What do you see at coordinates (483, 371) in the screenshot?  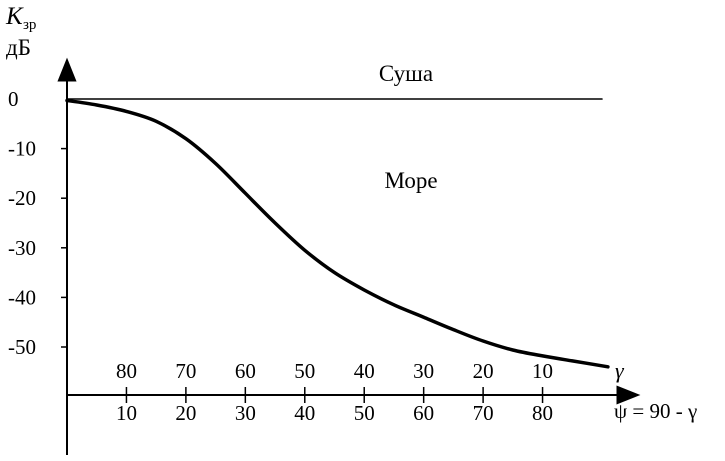 I see `x-tick-label-gamma: 20` at bounding box center [483, 371].